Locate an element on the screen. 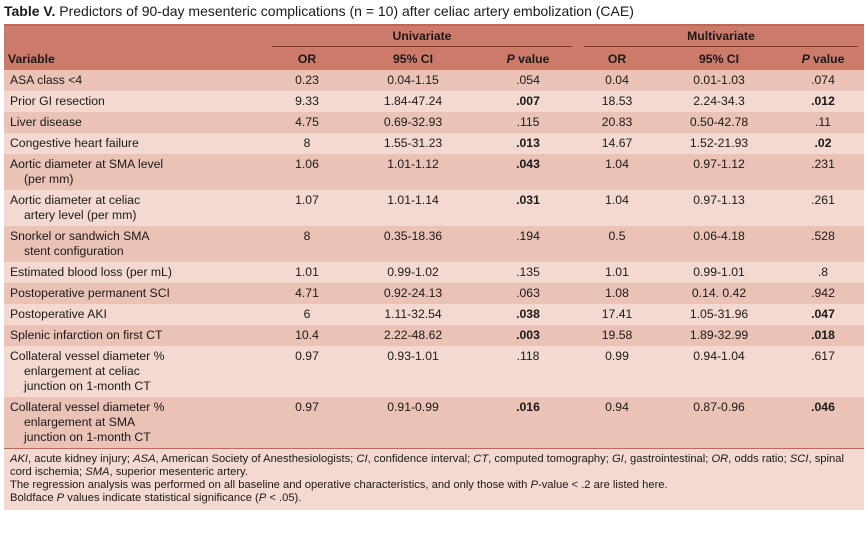 This screenshot has width=868, height=545. univariate-or-cell: 4.71 is located at coordinates (307, 293).